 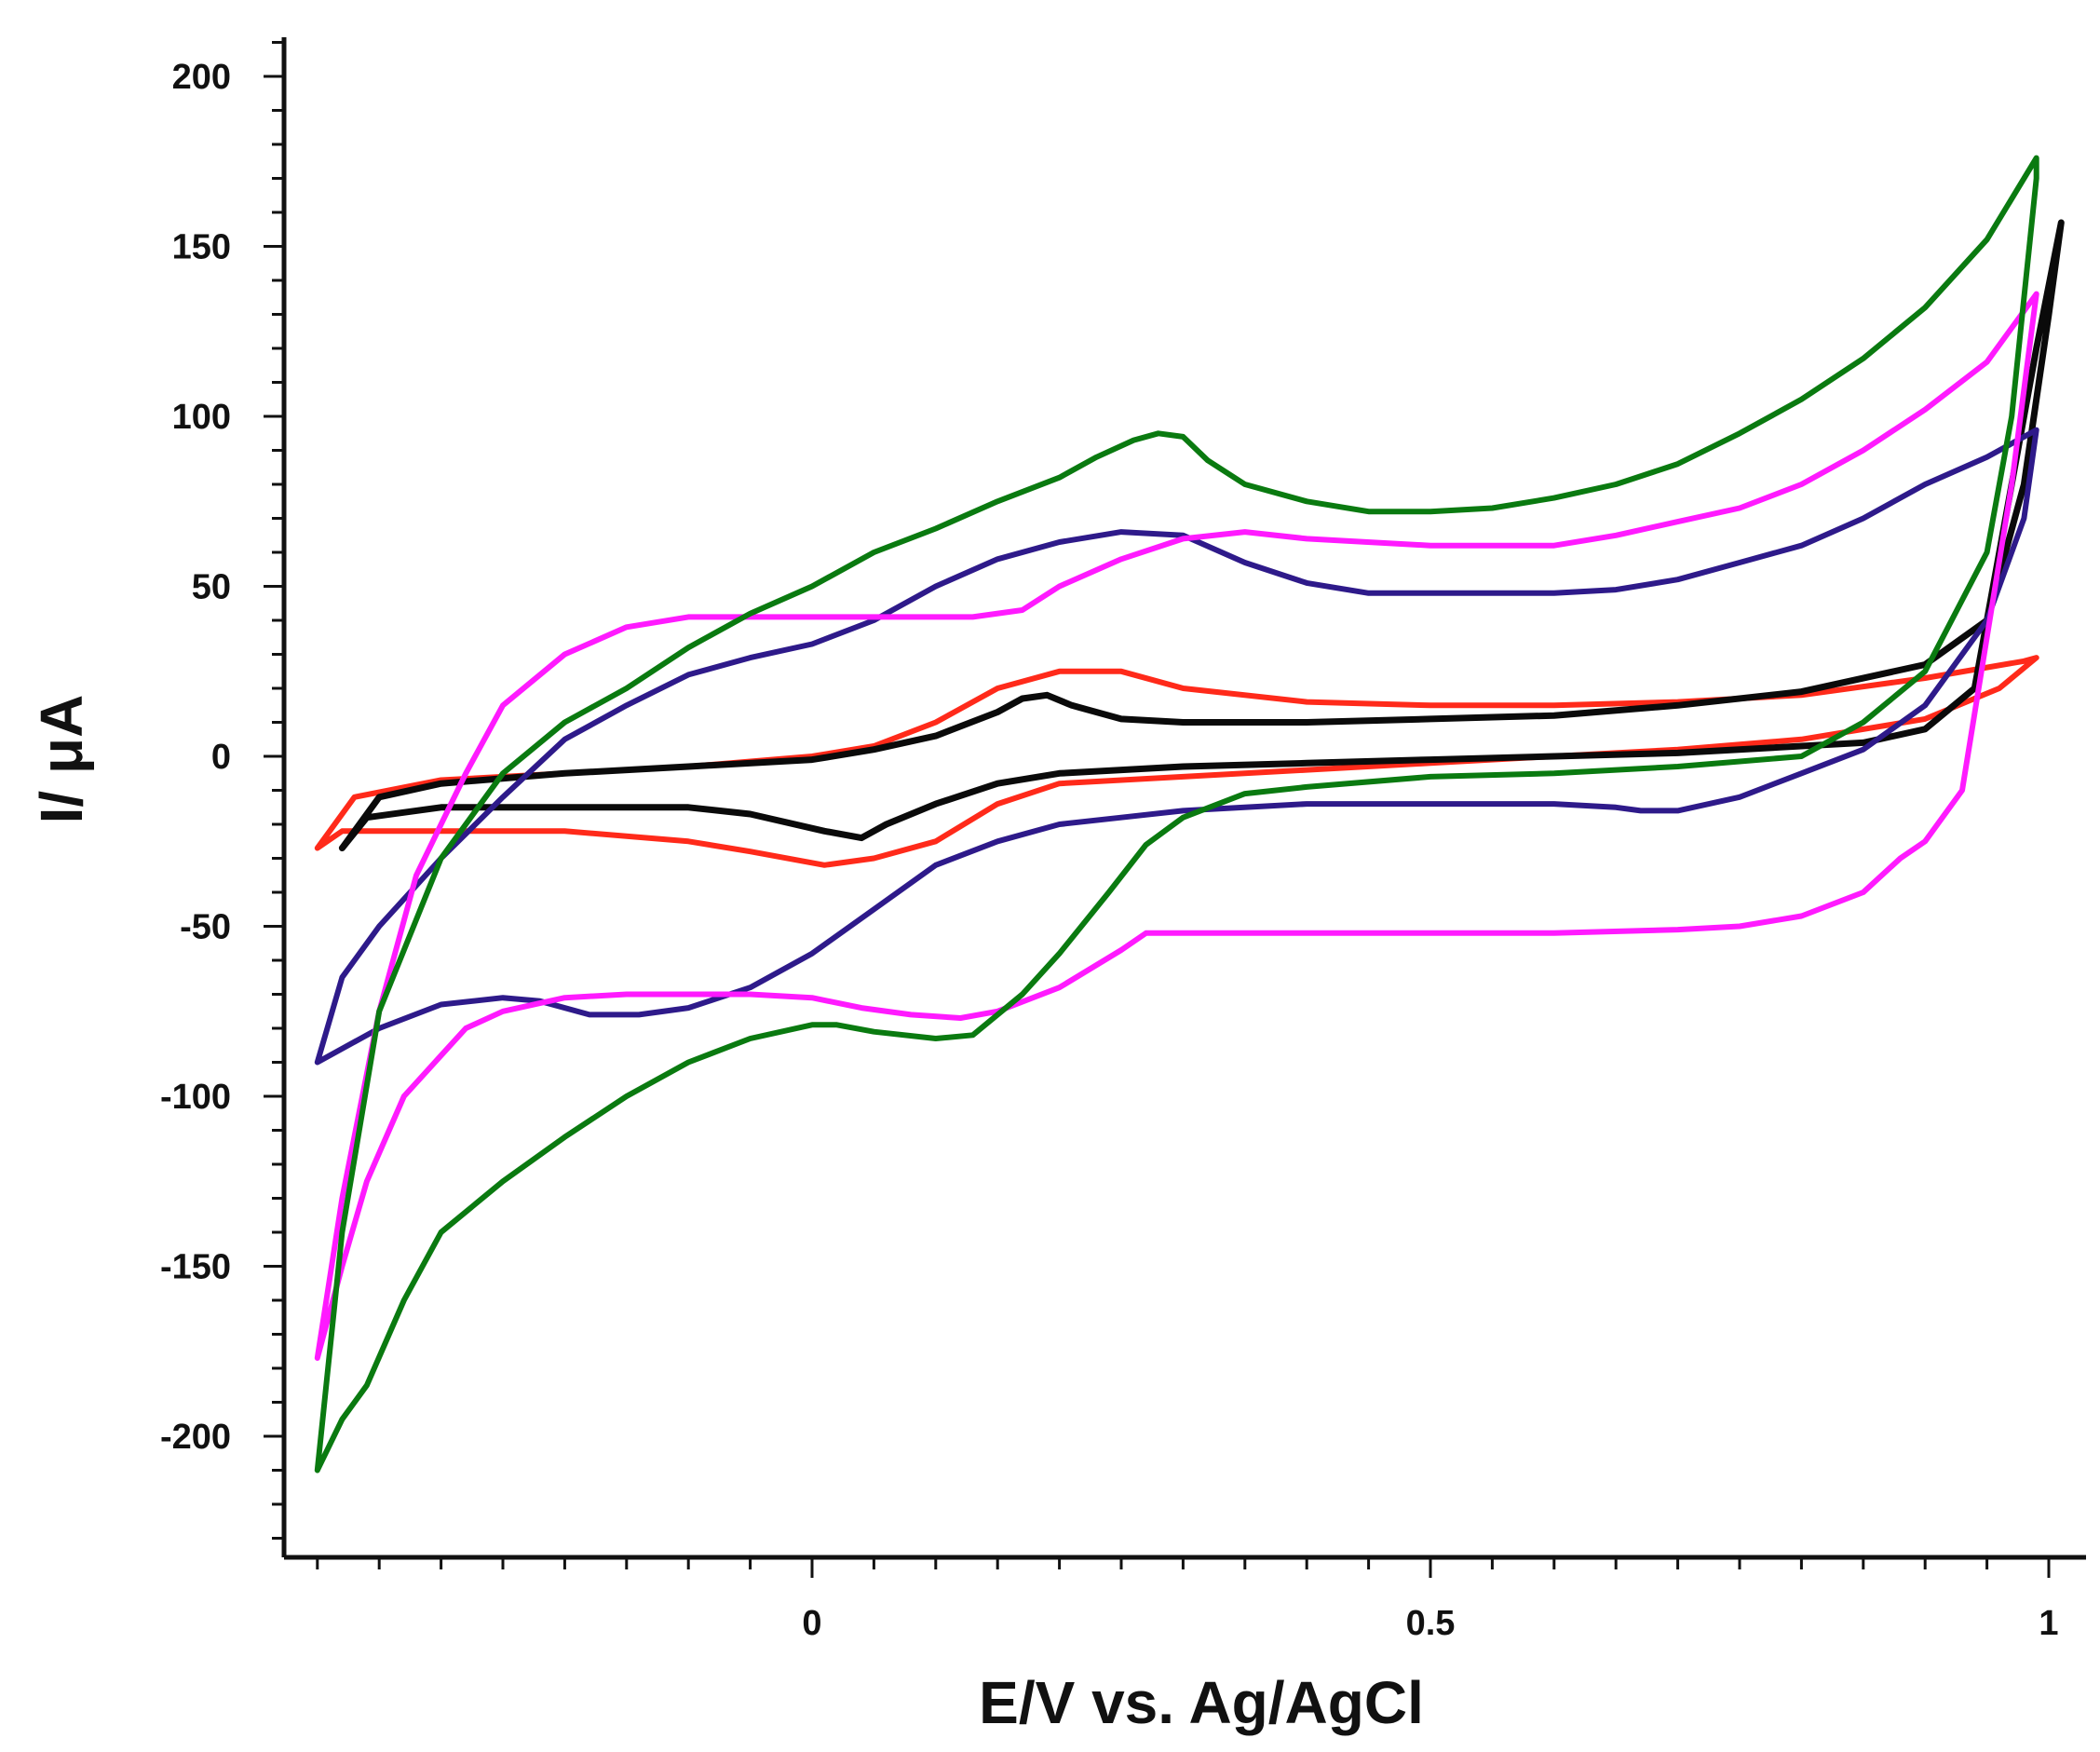 I want to click on x-tick-label: 0, so click(x=811, y=1623).